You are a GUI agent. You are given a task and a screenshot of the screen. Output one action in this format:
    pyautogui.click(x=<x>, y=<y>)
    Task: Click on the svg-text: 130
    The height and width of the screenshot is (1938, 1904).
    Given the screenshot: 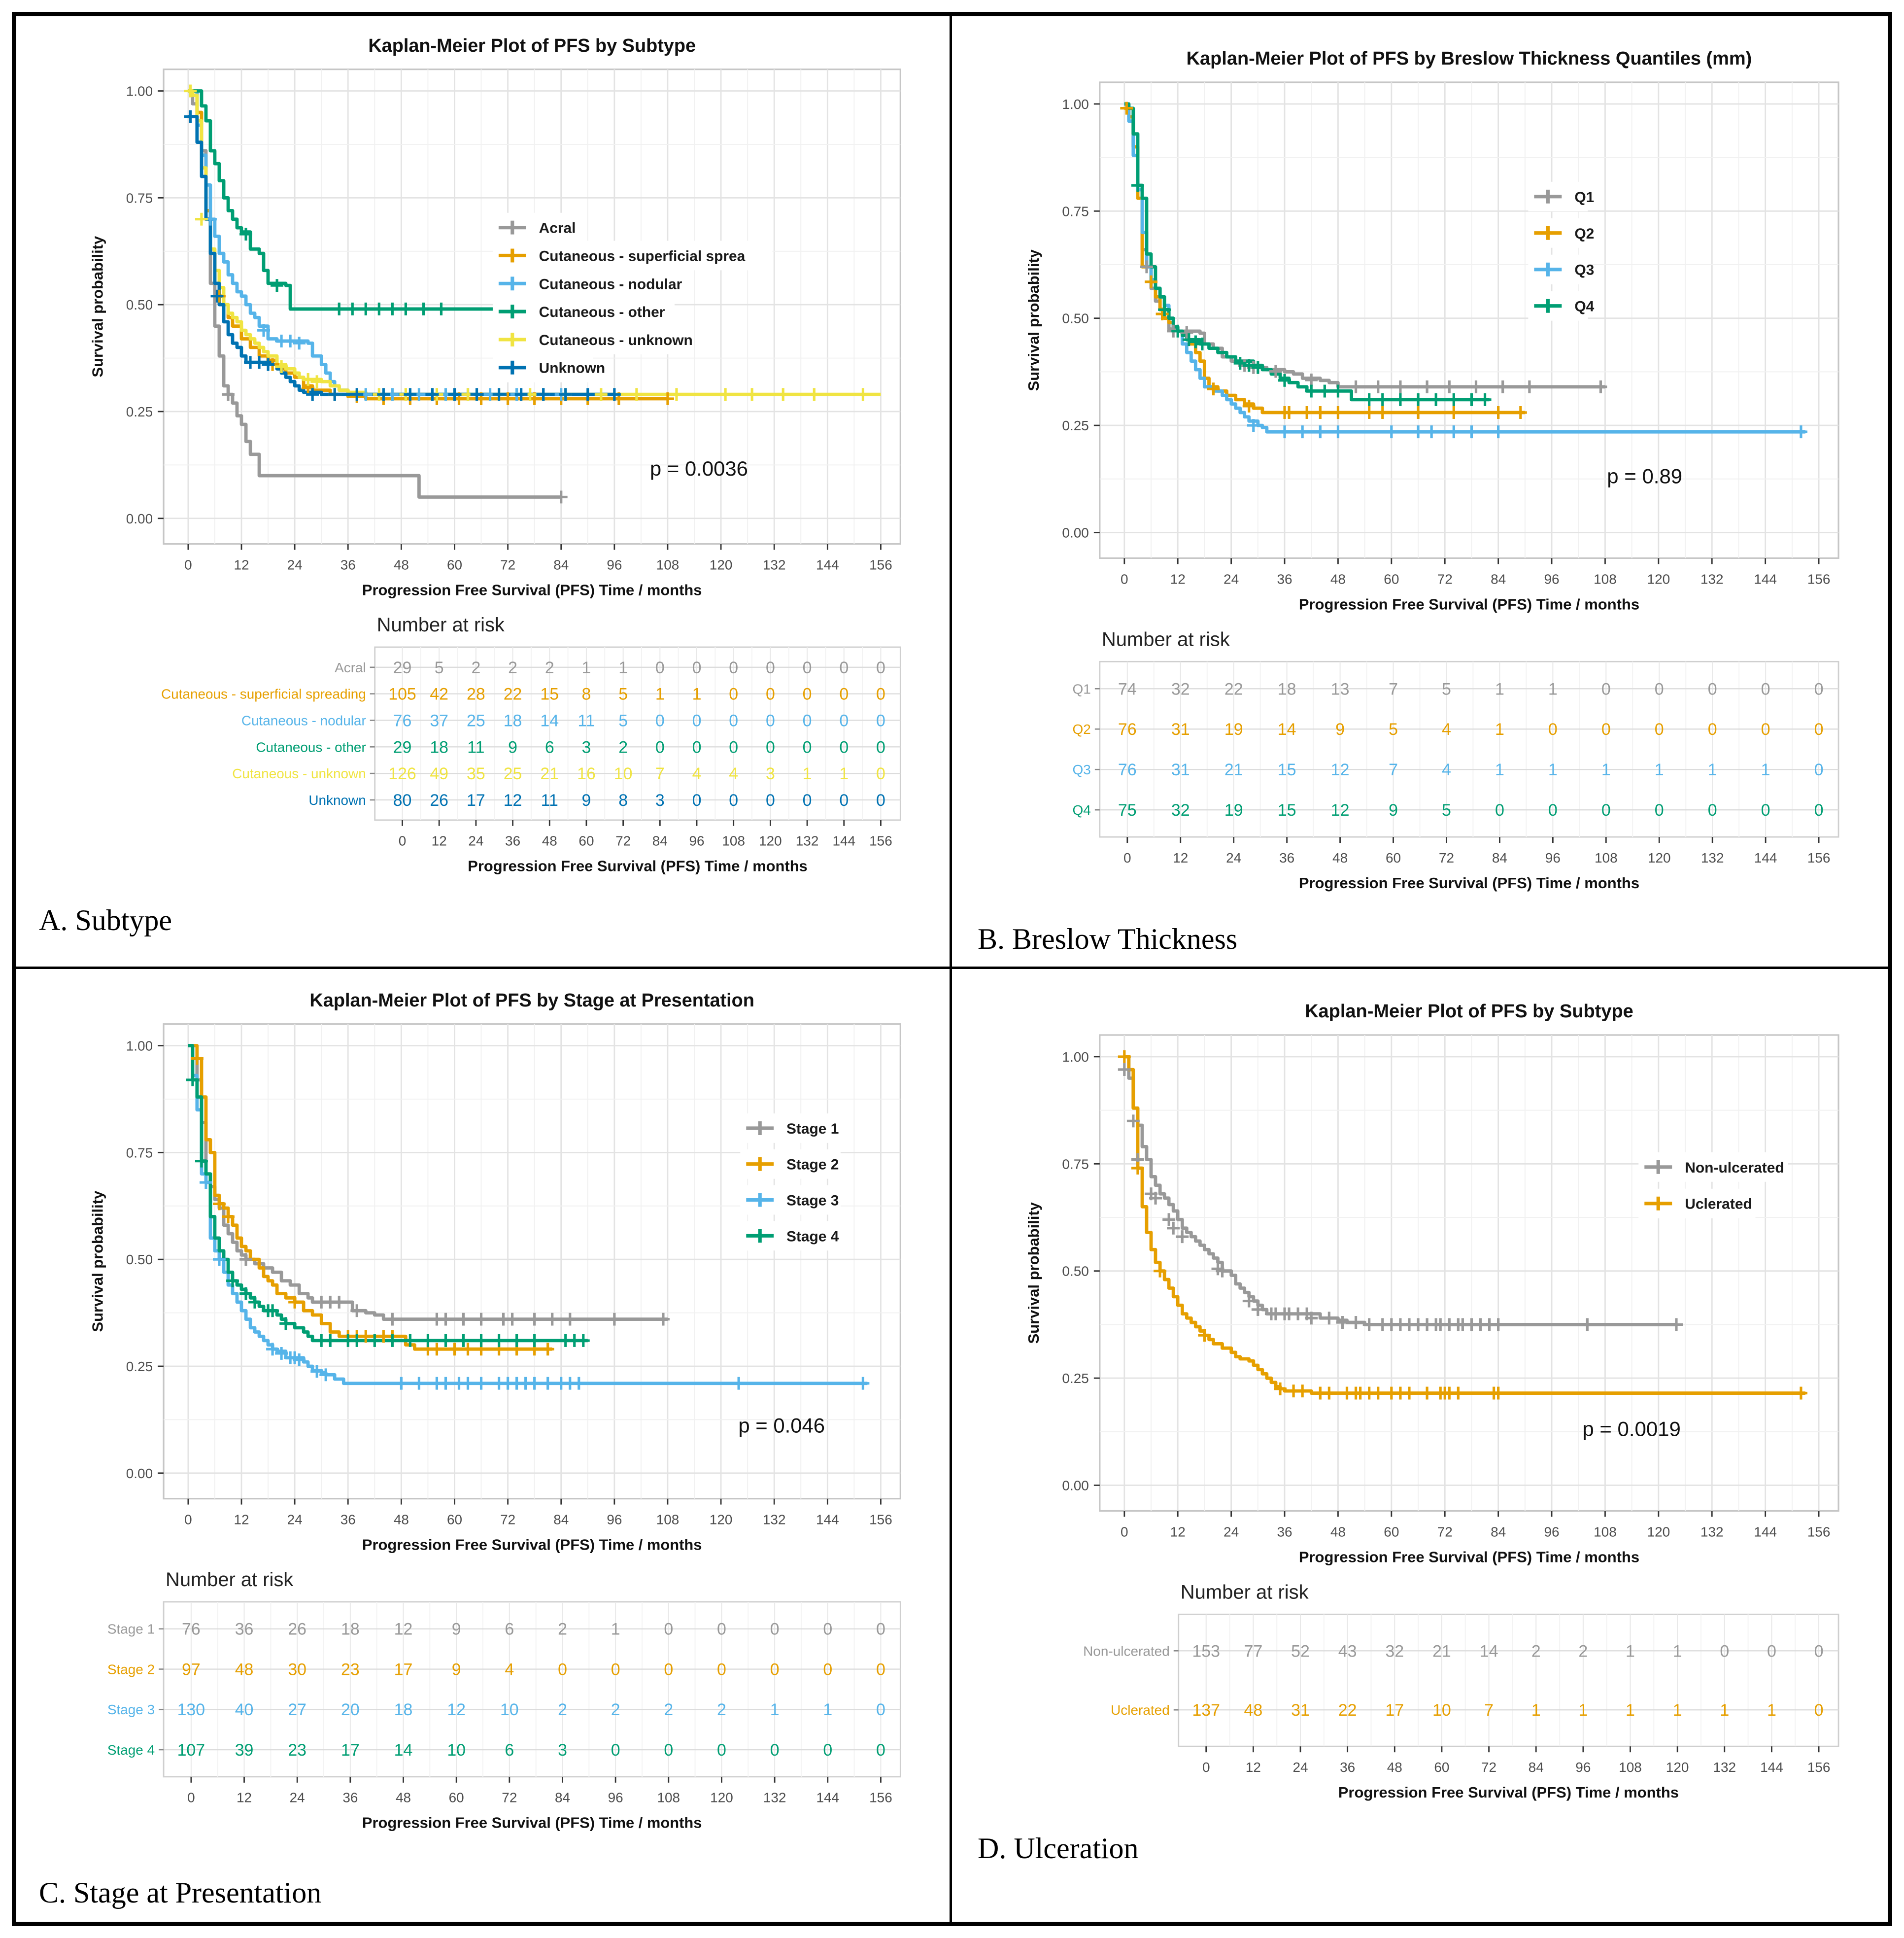 What is the action you would take?
    pyautogui.click(x=191, y=1709)
    